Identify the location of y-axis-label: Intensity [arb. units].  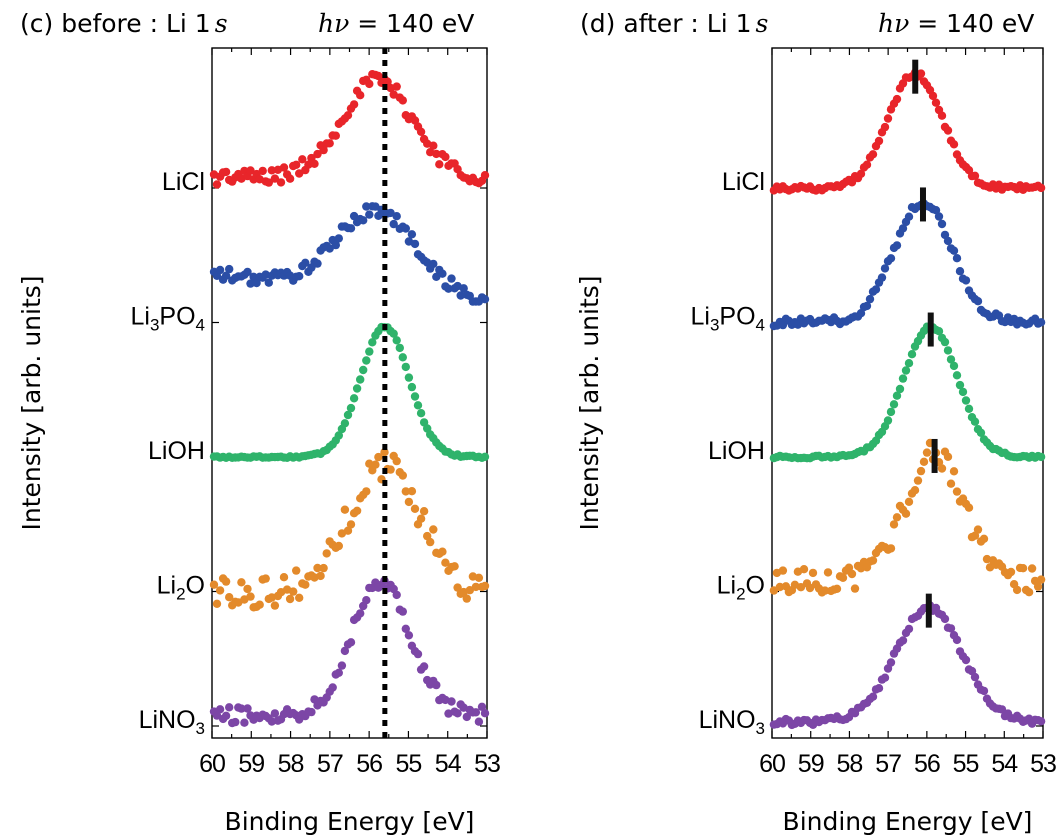
(589, 402).